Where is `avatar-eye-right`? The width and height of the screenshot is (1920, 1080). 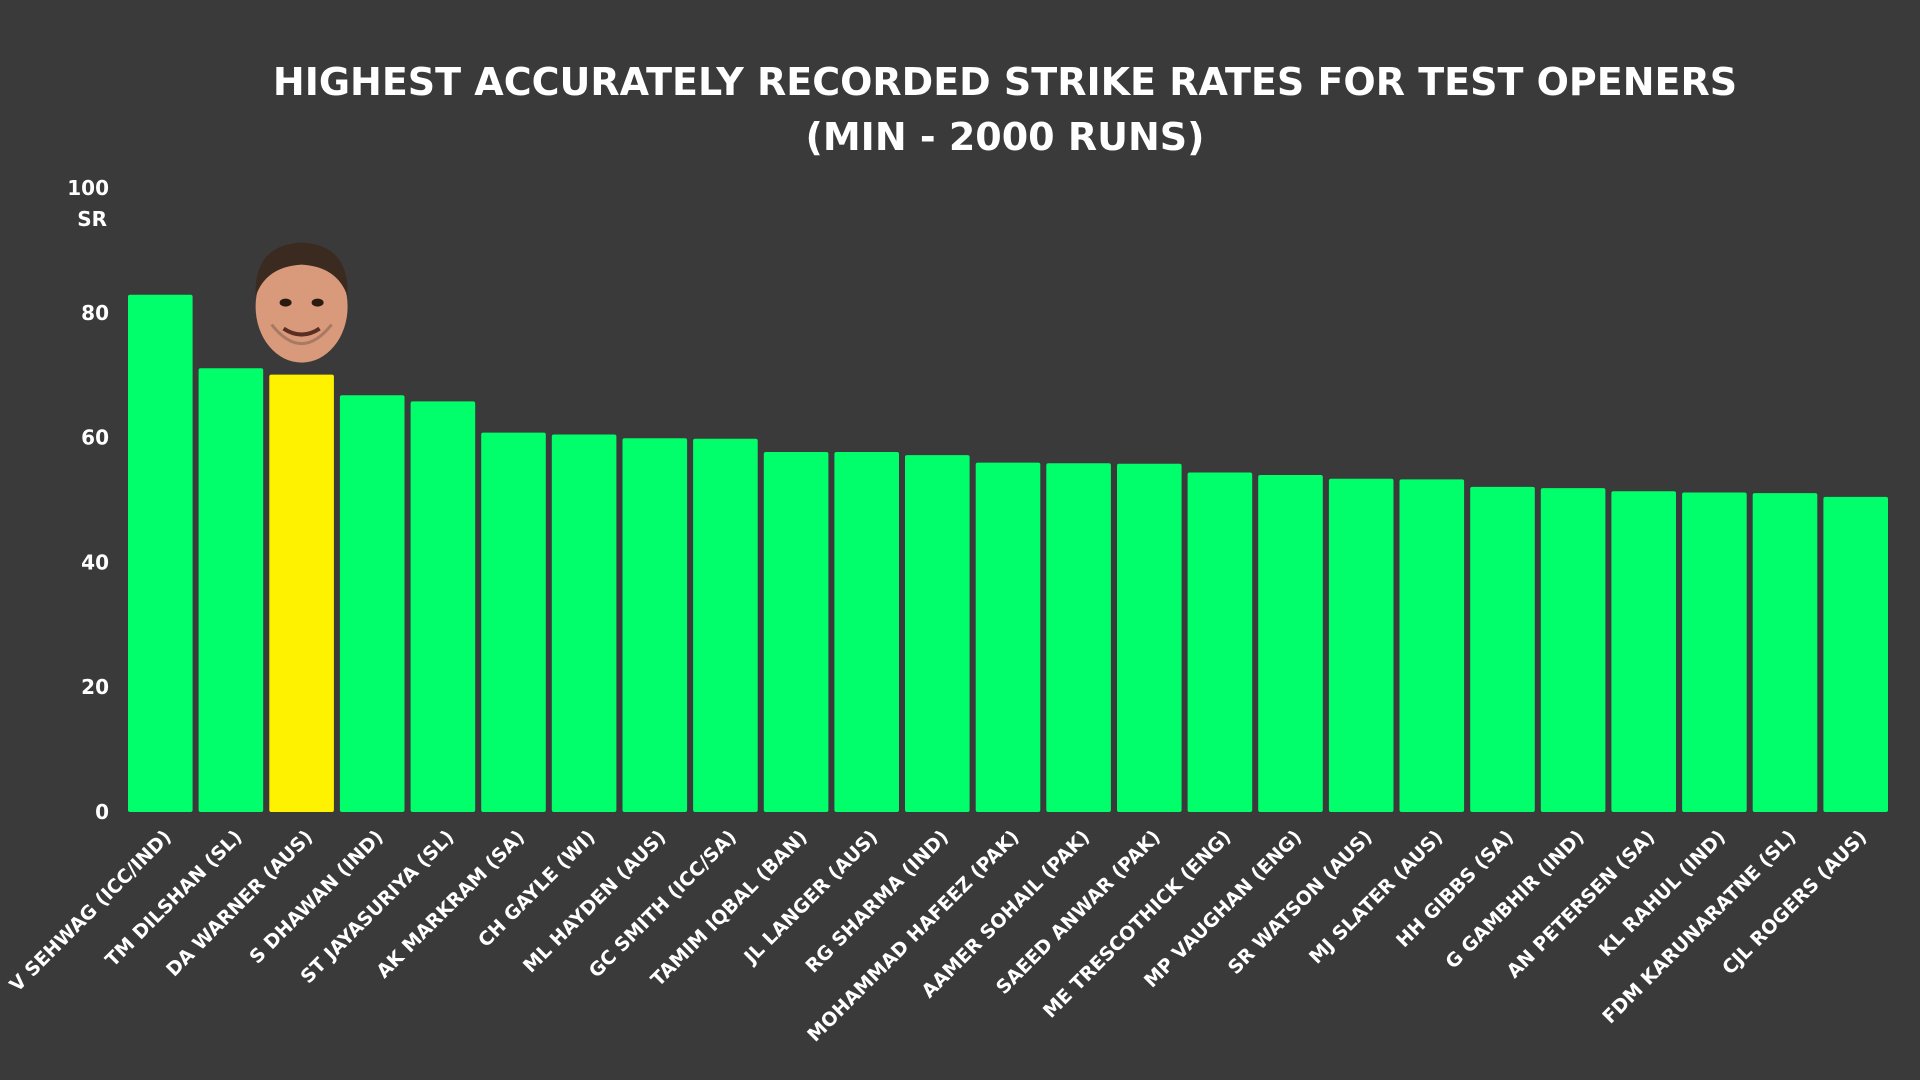
avatar-eye-right is located at coordinates (317, 302).